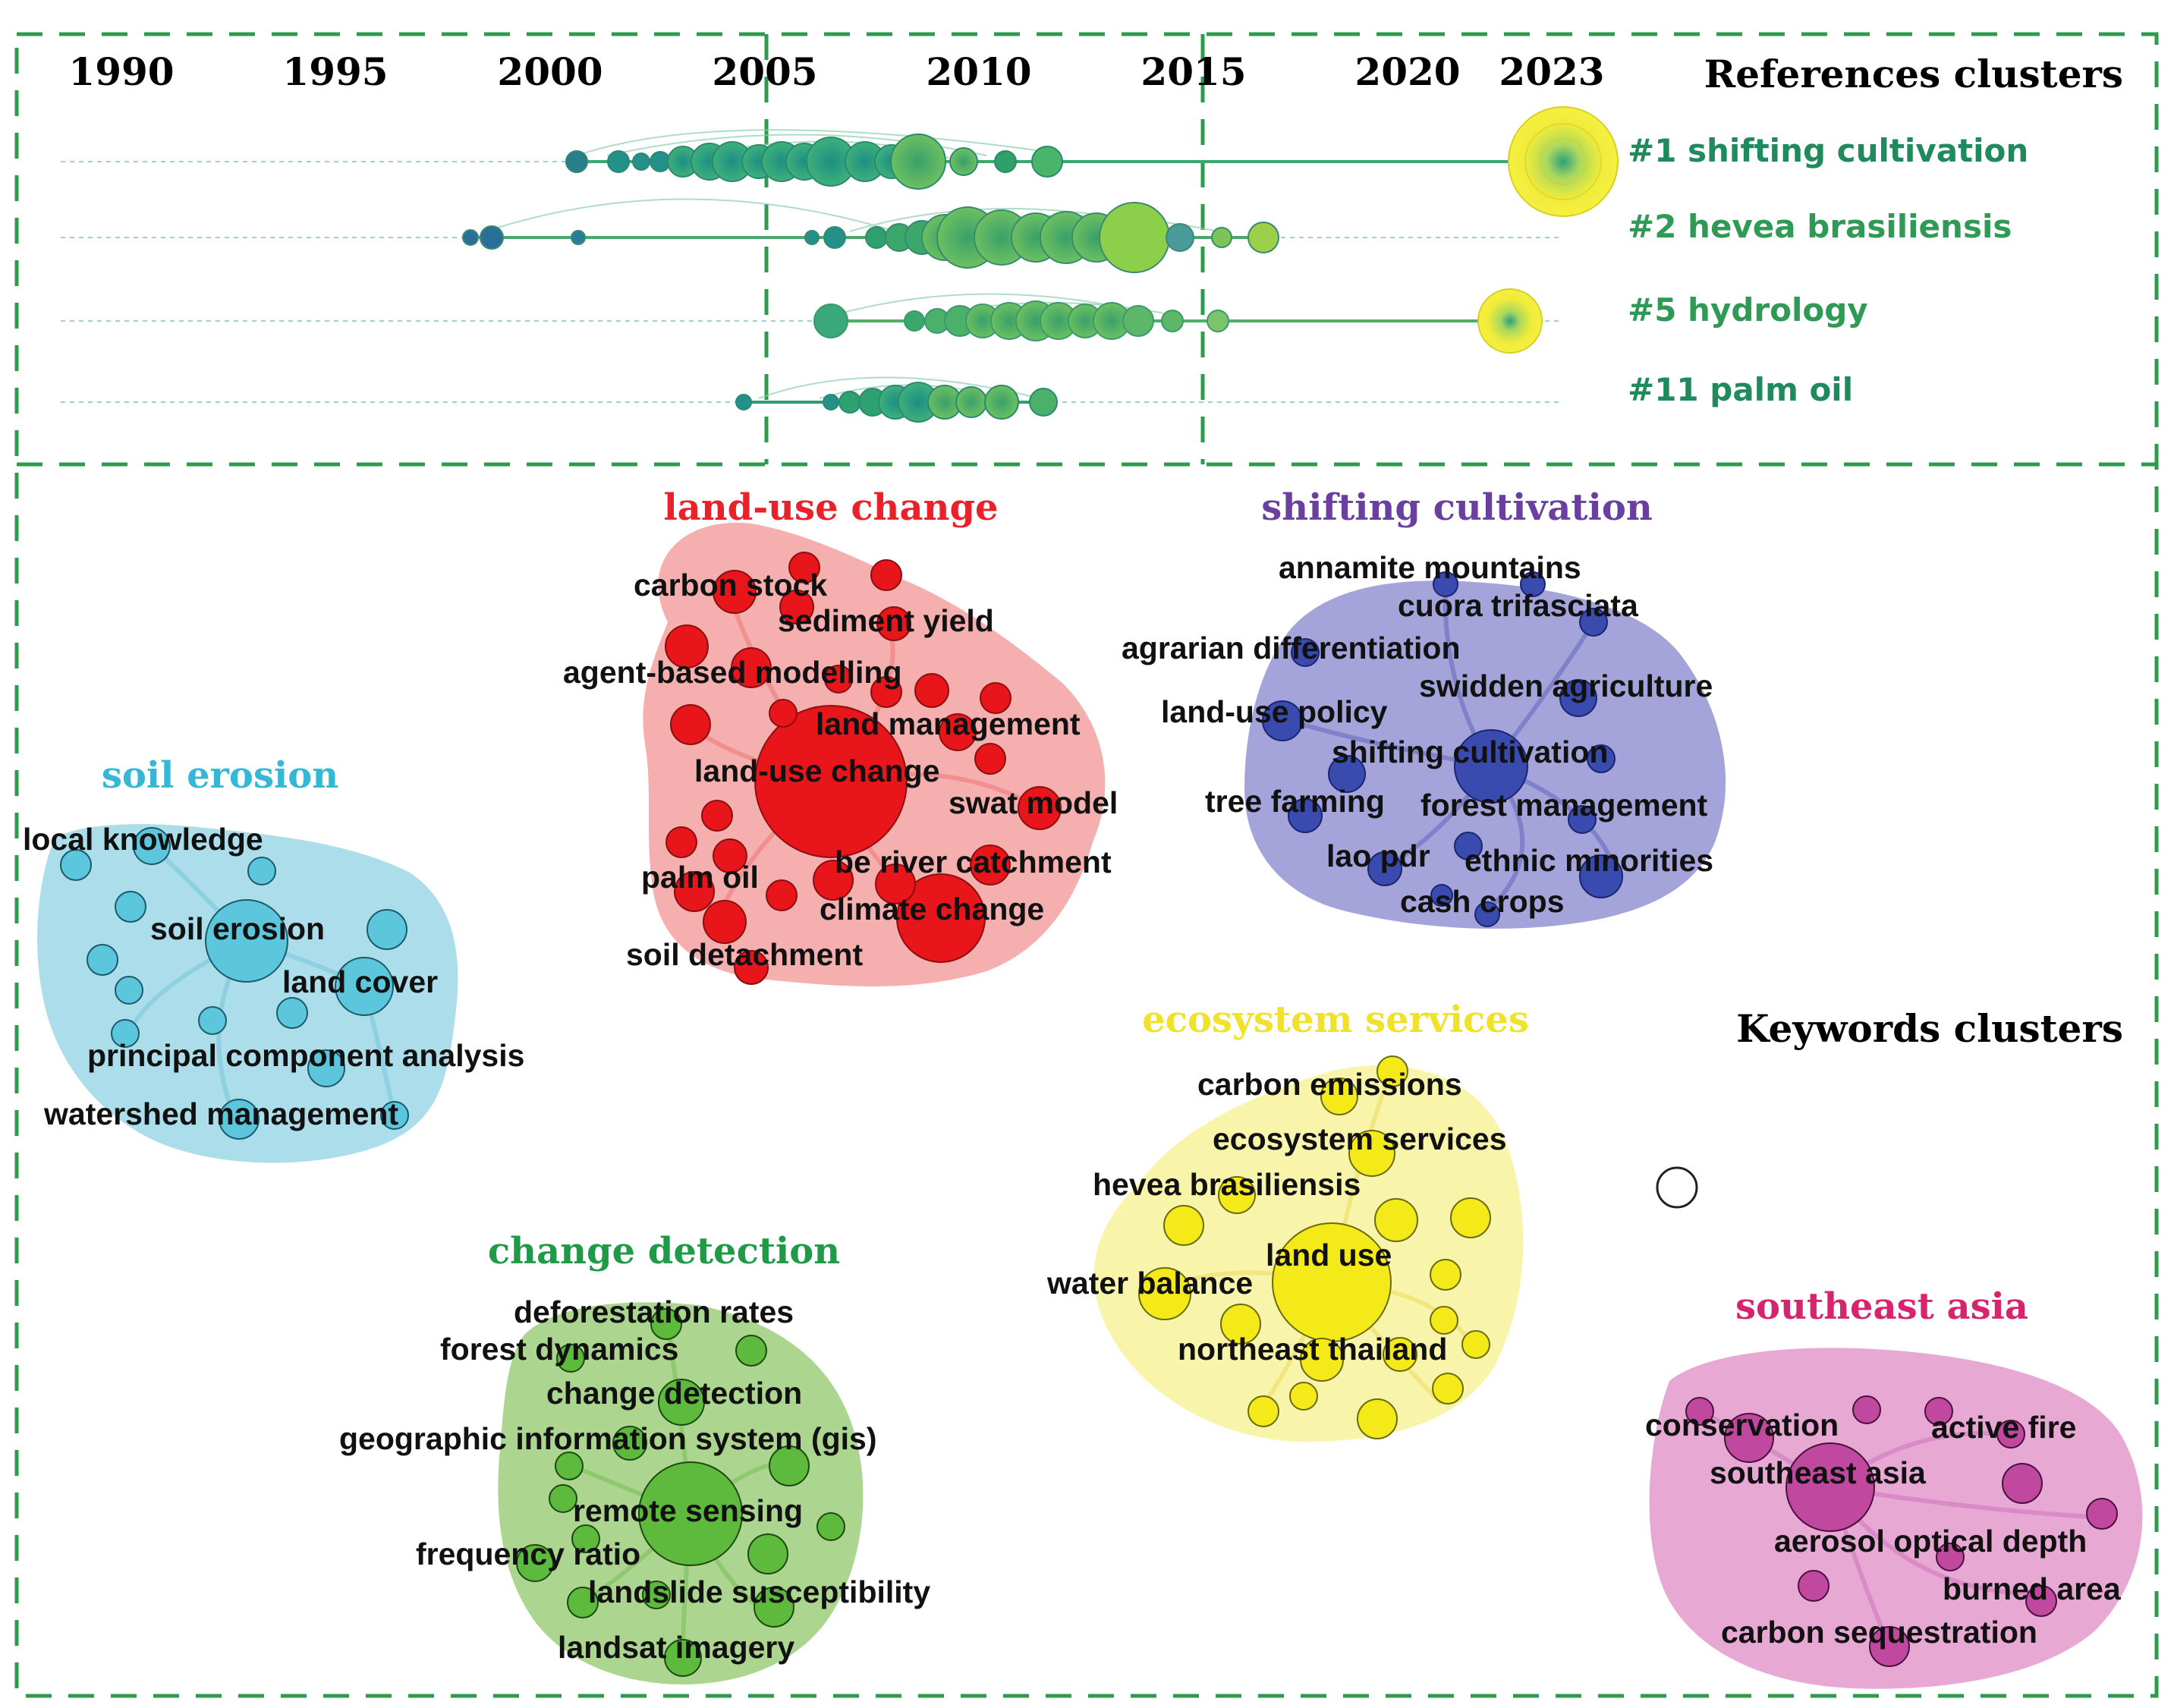 This screenshot has height=1708, width=2174. I want to click on keyword-label: southeast asia, so click(1818, 1472).